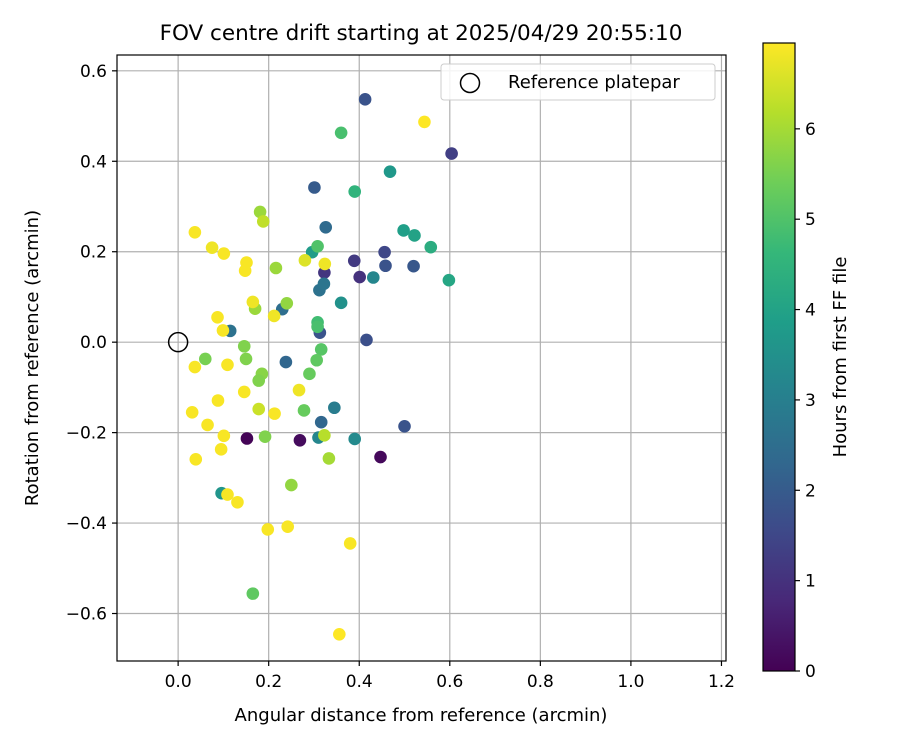 The width and height of the screenshot is (900, 750). Describe the element at coordinates (540, 682) in the screenshot. I see `x-tick-label: 0.8` at that location.